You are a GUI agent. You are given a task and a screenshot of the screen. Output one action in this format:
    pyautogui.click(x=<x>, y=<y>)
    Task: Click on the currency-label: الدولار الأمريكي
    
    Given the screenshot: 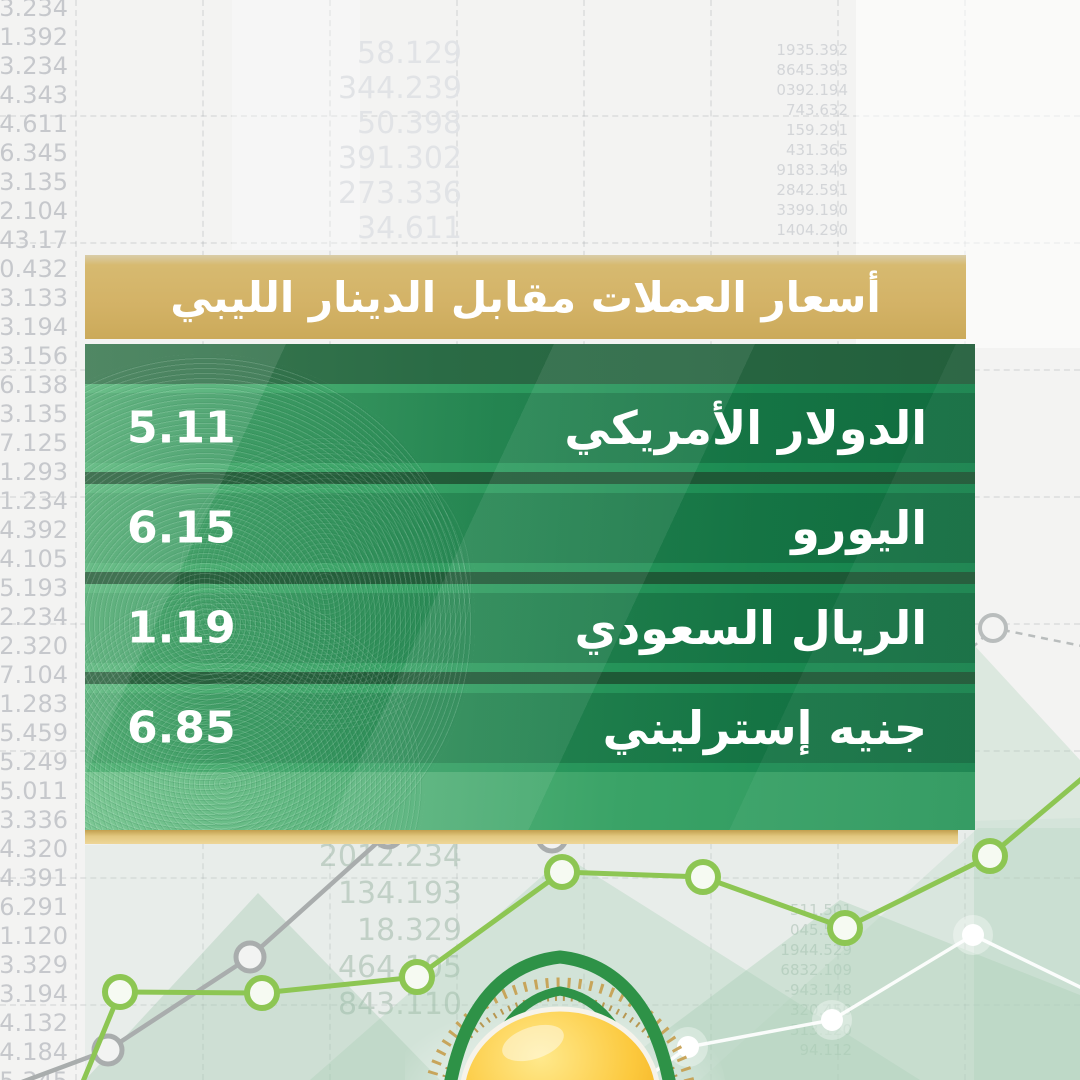 What is the action you would take?
    pyautogui.click(x=745, y=428)
    